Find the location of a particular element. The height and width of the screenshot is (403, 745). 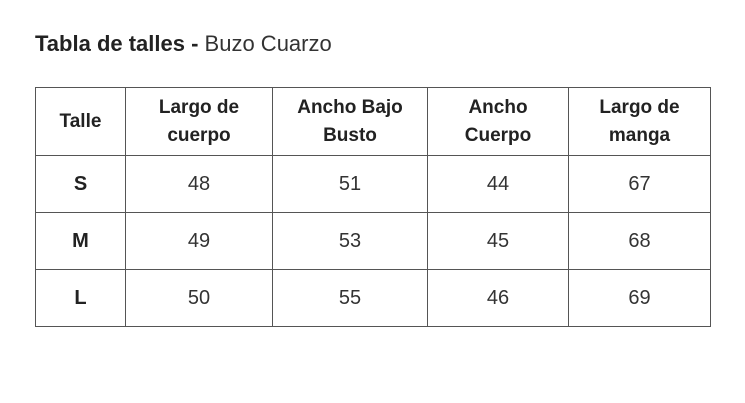

measure-cell: 46 is located at coordinates (498, 298).